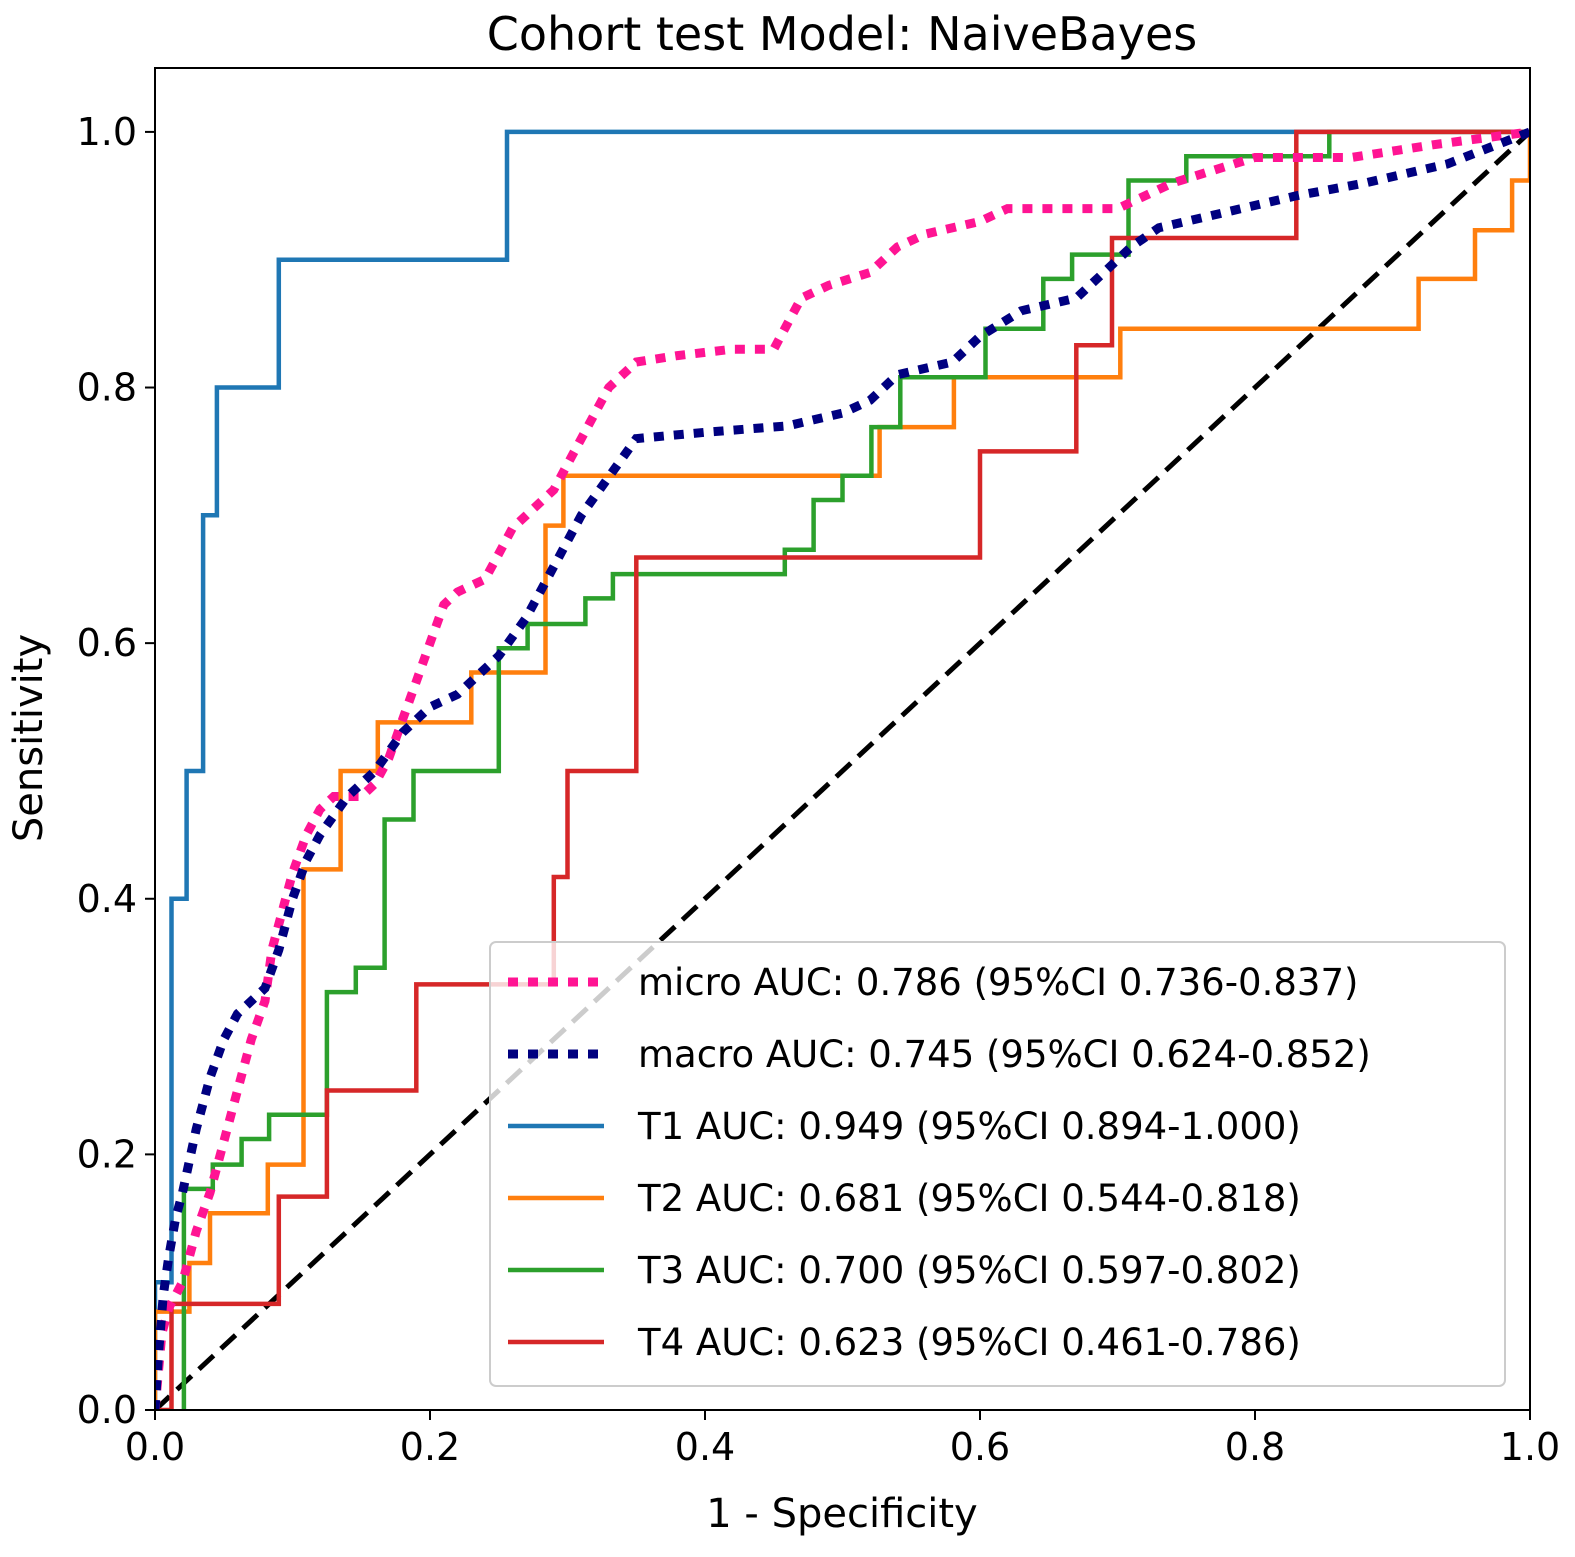 This screenshot has height=1557, width=1575. What do you see at coordinates (1530, 1447) in the screenshot?
I see `x-tick-label: 1.0` at bounding box center [1530, 1447].